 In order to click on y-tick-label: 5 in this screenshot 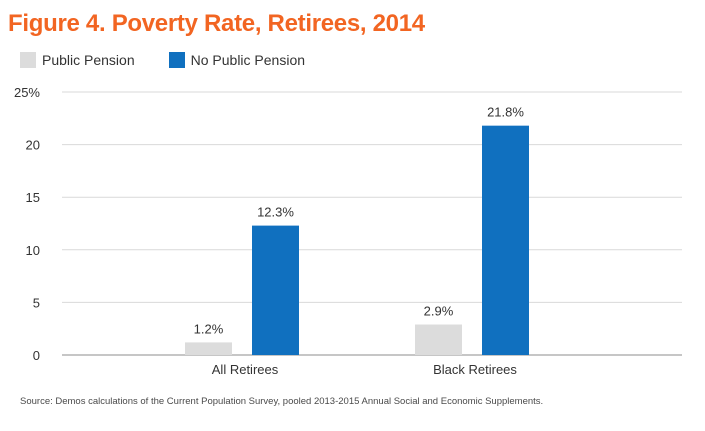, I will do `click(36, 302)`.